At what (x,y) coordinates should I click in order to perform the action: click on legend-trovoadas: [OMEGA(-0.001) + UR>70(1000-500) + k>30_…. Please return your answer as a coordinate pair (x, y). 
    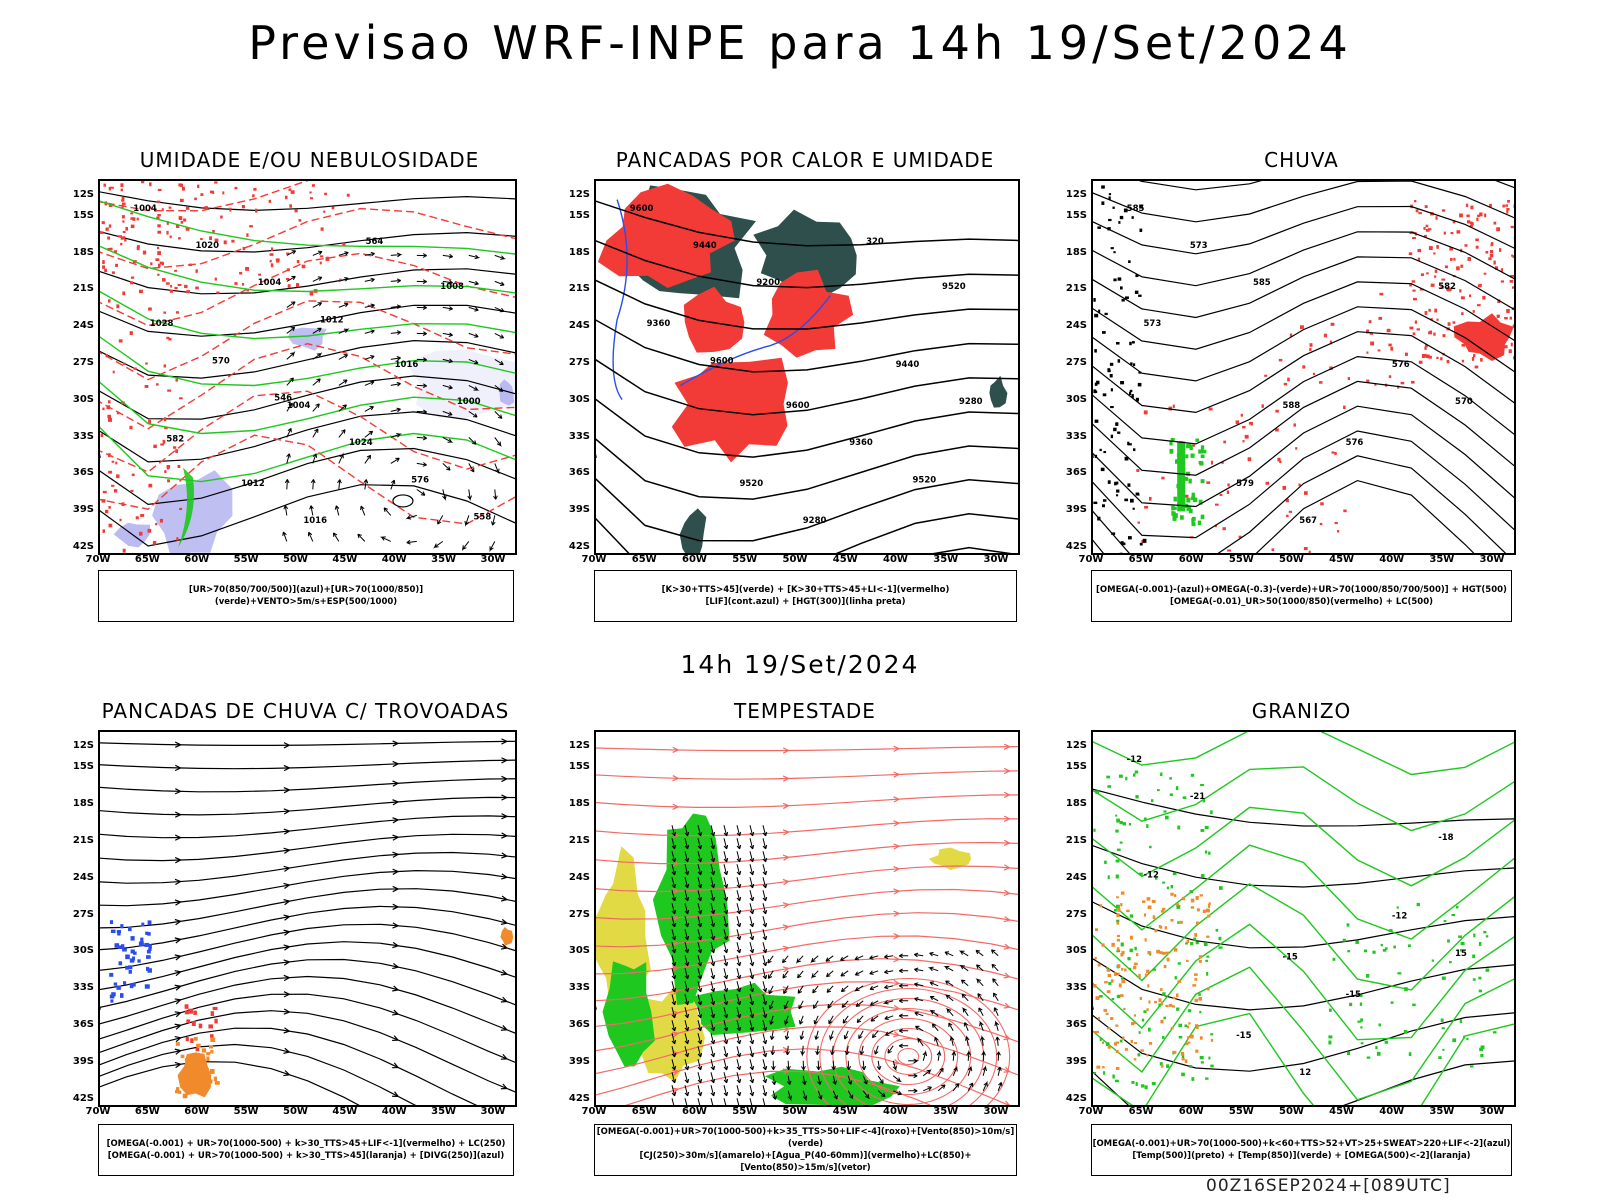
    Looking at the image, I should click on (306, 1150).